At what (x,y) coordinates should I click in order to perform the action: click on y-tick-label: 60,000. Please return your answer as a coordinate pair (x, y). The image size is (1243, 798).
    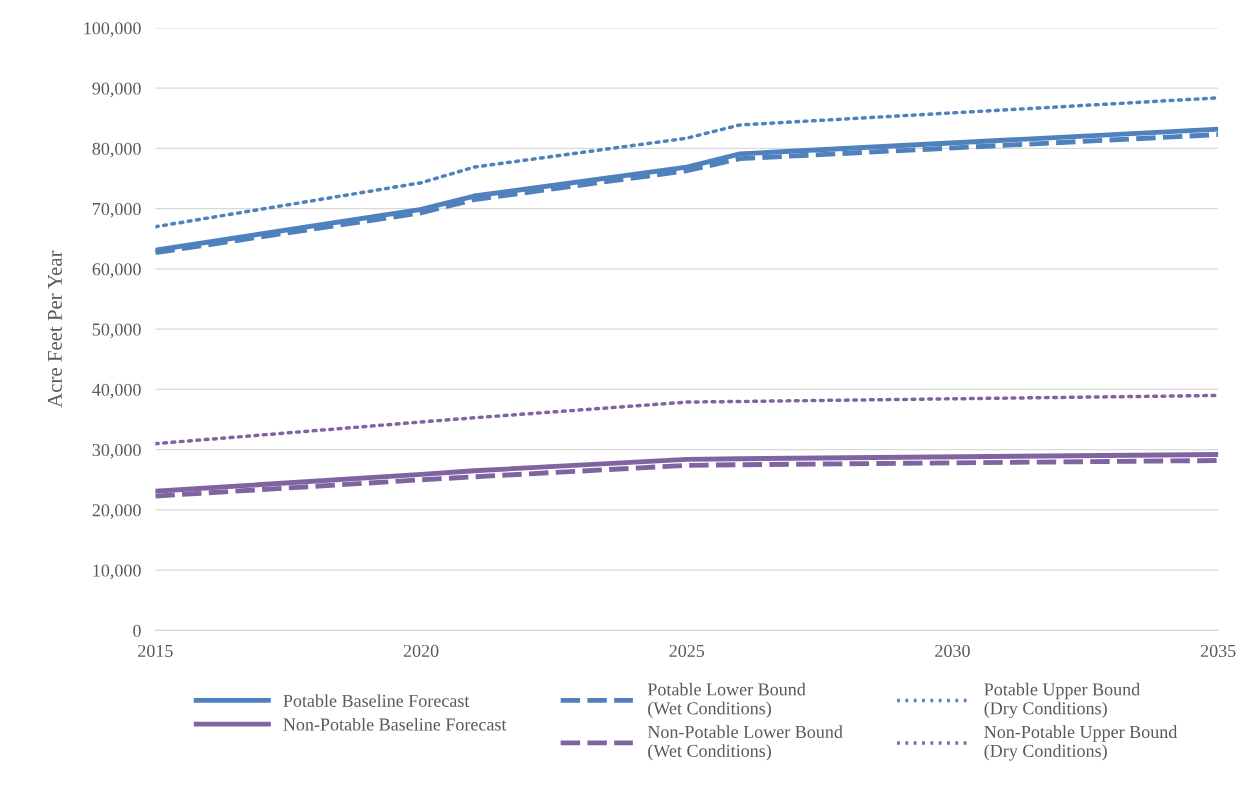
    Looking at the image, I should click on (116, 270).